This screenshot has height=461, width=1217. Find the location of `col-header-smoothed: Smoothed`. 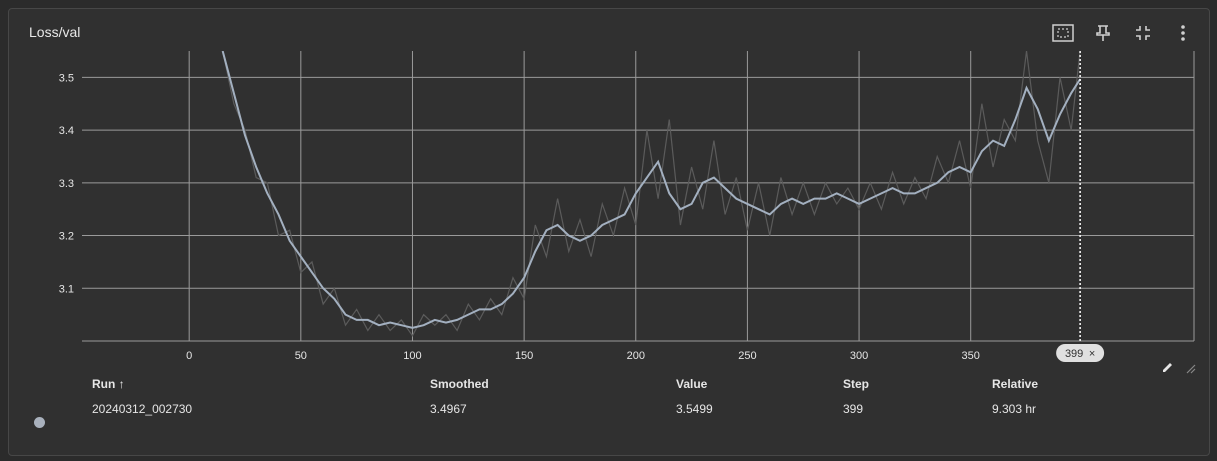

col-header-smoothed: Smoothed is located at coordinates (459, 384).